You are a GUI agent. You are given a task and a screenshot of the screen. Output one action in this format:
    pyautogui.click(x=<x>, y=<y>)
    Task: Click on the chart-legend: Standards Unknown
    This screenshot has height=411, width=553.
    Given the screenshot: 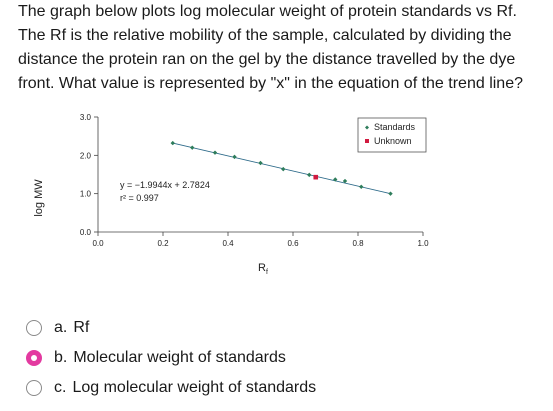 What is the action you would take?
    pyautogui.click(x=392, y=135)
    